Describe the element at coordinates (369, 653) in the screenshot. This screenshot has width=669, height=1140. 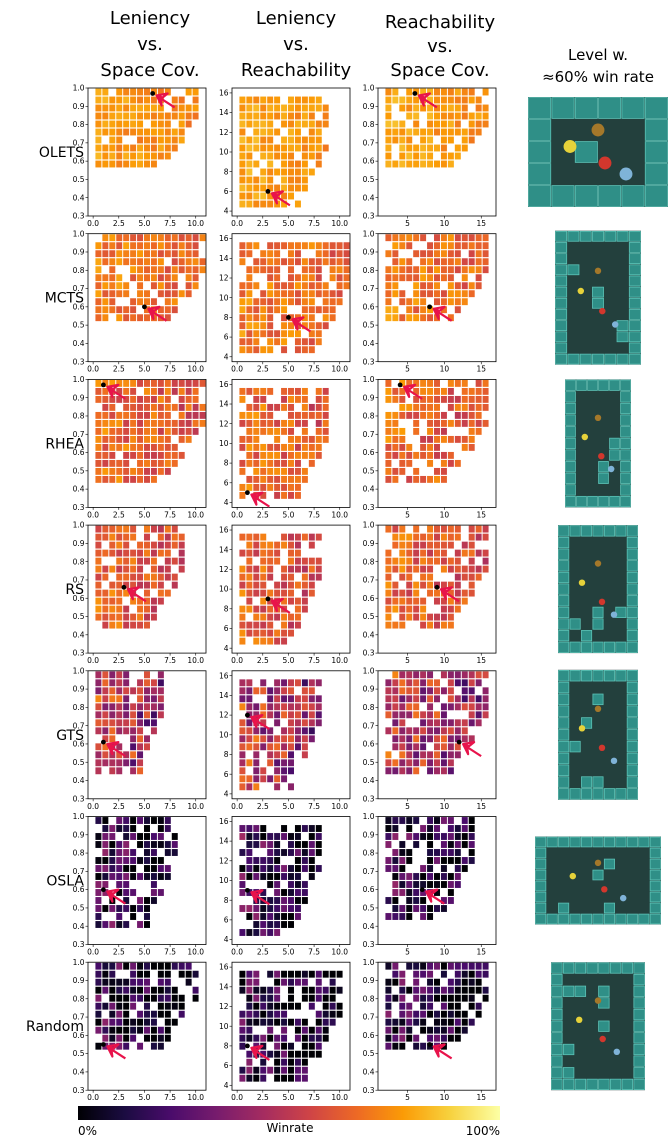
I see `y-tick-label: 0.3` at that location.